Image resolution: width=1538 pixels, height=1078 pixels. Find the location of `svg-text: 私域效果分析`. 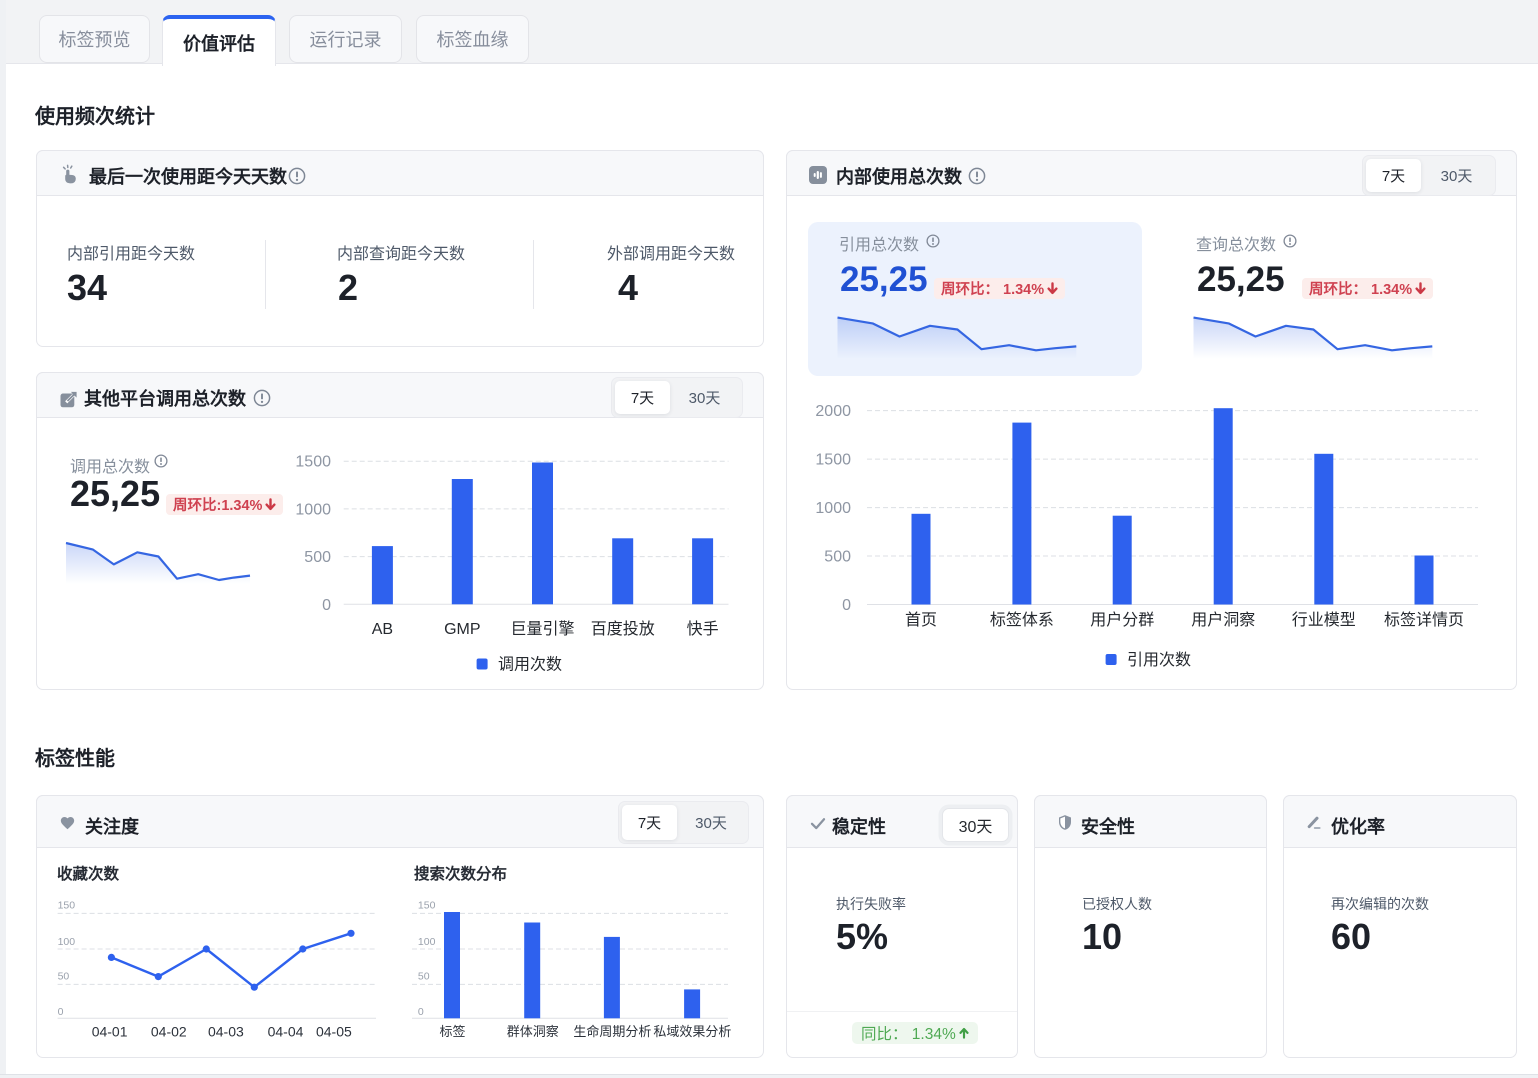

svg-text: 私域效果分析 is located at coordinates (692, 1031).